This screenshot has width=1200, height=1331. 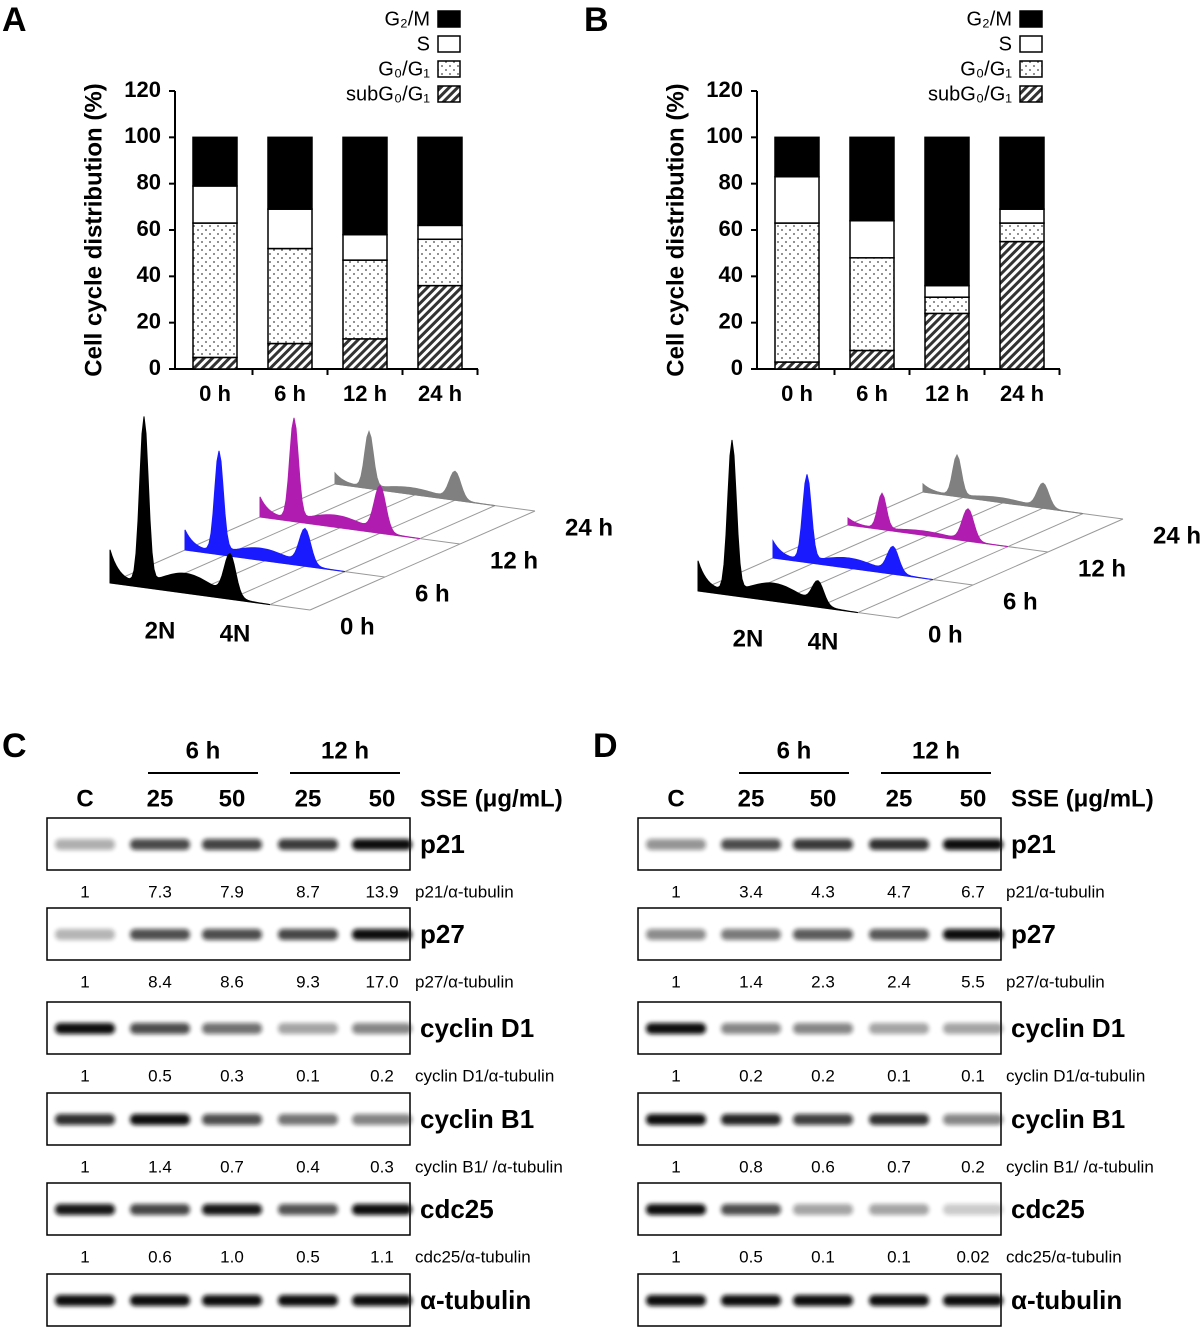 What do you see at coordinates (160, 798) in the screenshot?
I see `lane-label: 25` at bounding box center [160, 798].